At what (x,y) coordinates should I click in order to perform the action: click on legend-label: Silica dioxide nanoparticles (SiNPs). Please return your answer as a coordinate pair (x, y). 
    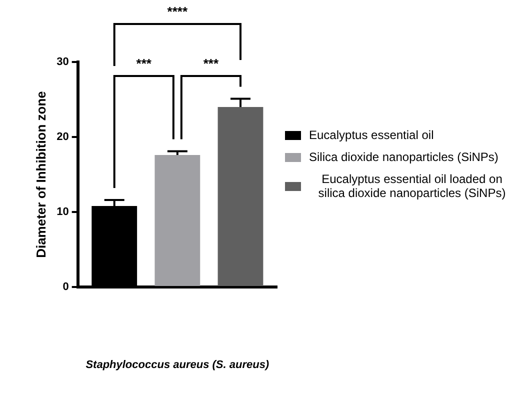
    Looking at the image, I should click on (403, 157).